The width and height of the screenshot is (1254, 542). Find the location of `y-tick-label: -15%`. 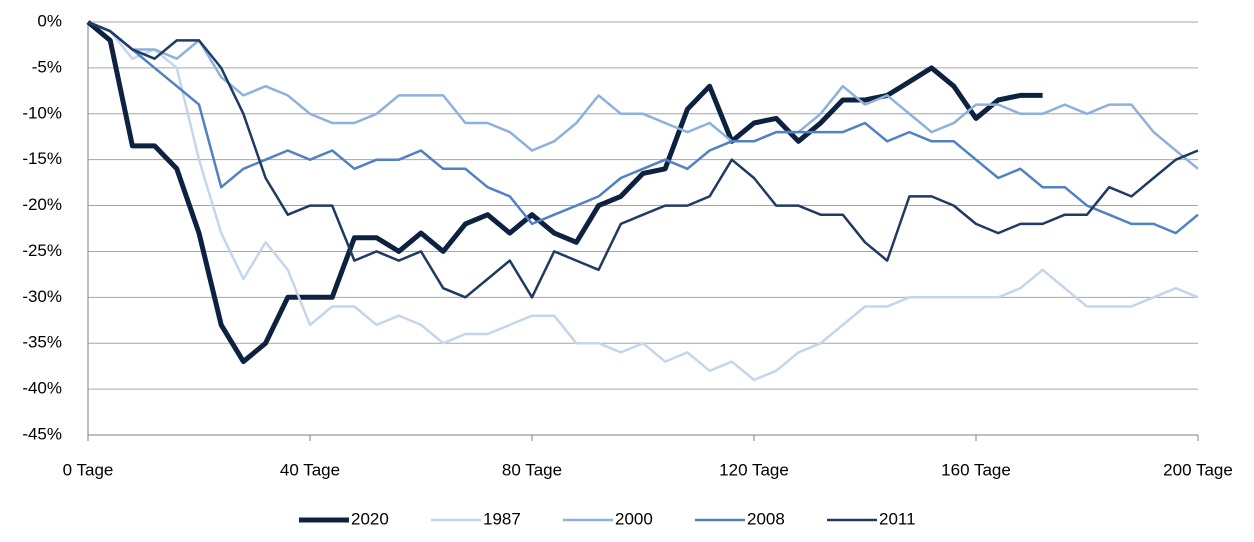

y-tick-label: -15% is located at coordinates (42, 158).